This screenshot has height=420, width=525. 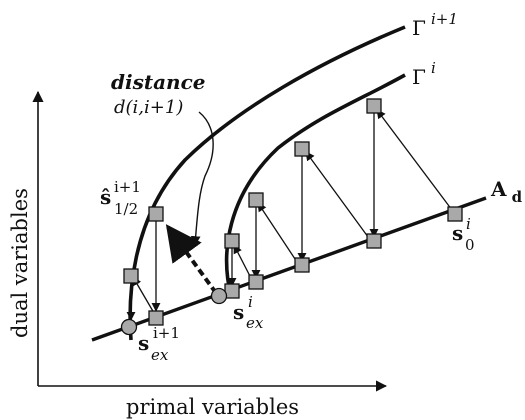 What do you see at coordinates (517, 197) in the screenshot?
I see `label-sub: d` at bounding box center [517, 197].